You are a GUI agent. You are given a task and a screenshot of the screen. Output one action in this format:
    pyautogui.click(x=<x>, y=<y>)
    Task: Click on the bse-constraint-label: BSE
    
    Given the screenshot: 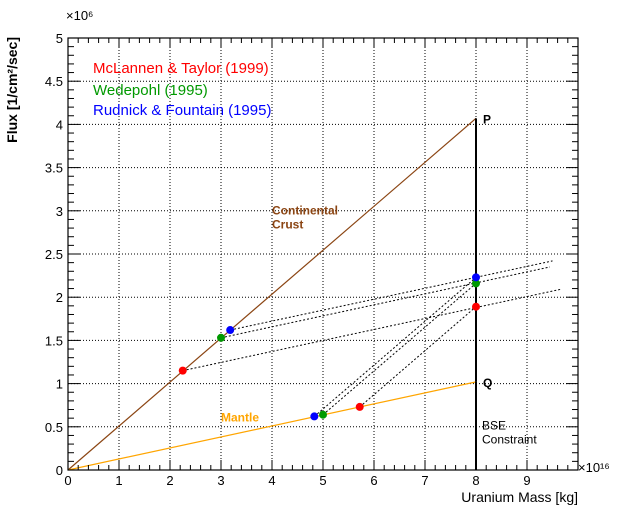 What is the action you would take?
    pyautogui.click(x=494, y=425)
    